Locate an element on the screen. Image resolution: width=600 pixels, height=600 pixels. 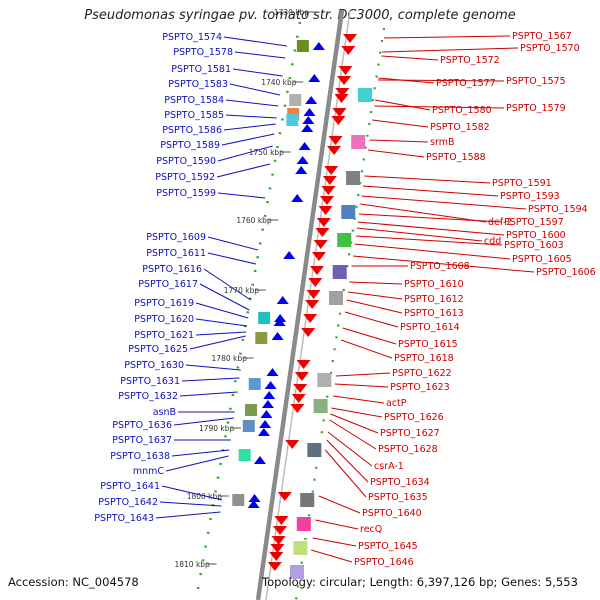
right-gene-label: PSPTO_1618 is located at coordinates (424, 358).